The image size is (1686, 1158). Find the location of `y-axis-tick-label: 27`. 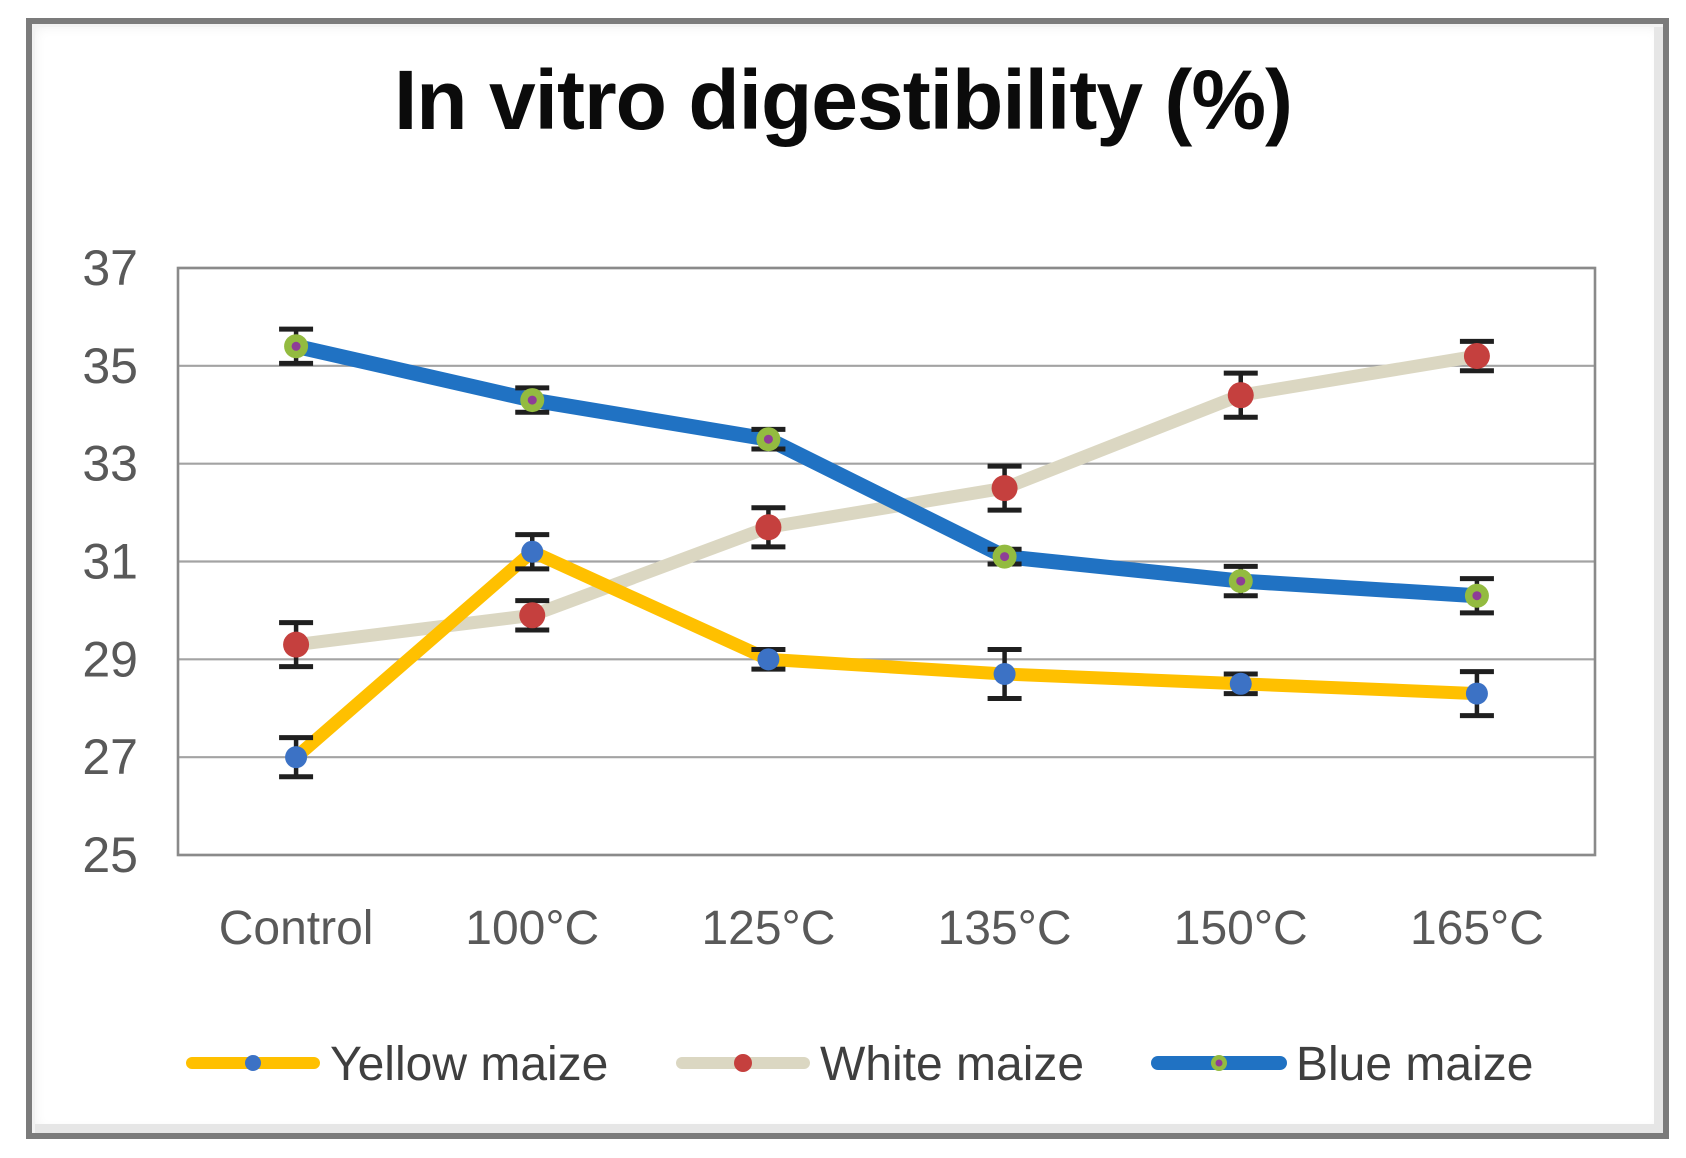

y-axis-tick-label: 27 is located at coordinates (110, 757).